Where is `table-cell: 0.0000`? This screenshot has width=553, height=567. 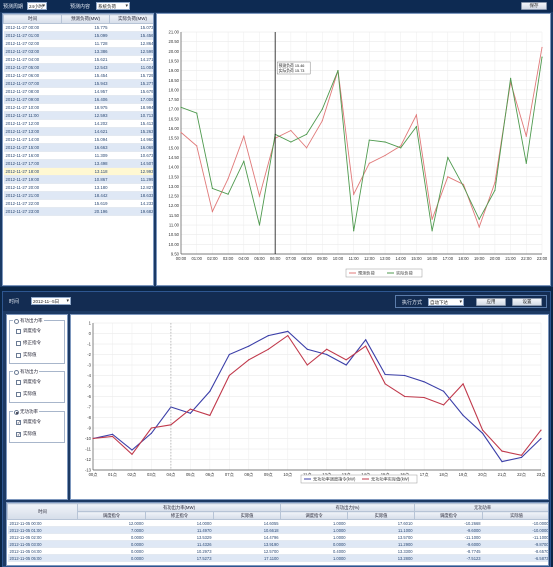 table-cell: 0.0000 is located at coordinates (111, 558).